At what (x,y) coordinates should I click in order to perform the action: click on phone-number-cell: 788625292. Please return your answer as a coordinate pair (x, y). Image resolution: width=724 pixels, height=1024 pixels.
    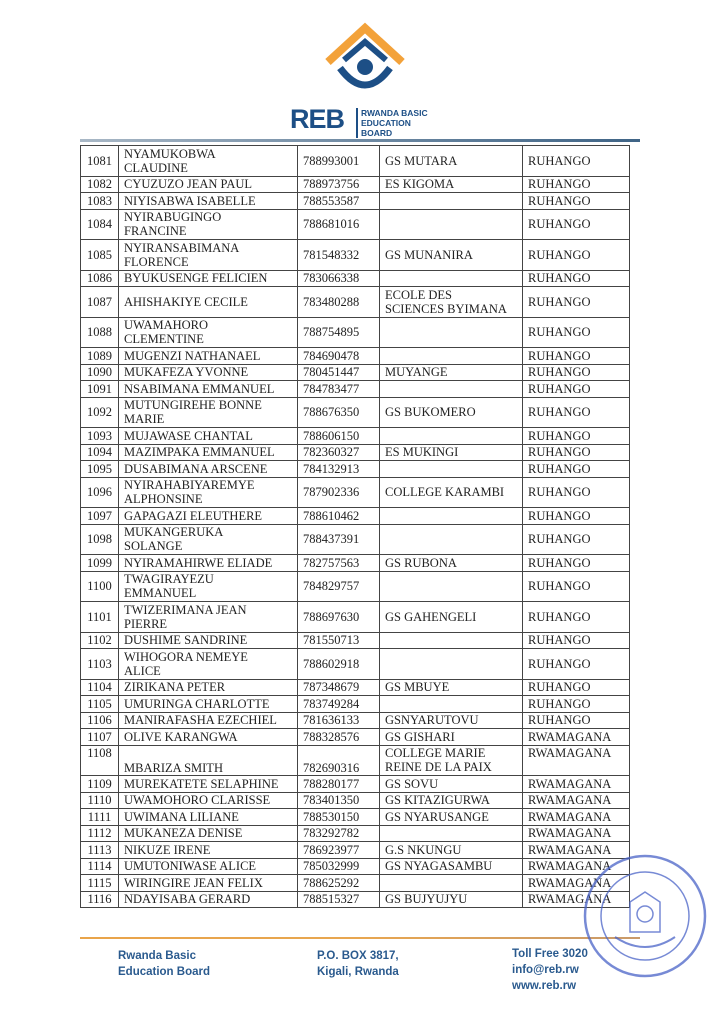
    Looking at the image, I should click on (338, 883).